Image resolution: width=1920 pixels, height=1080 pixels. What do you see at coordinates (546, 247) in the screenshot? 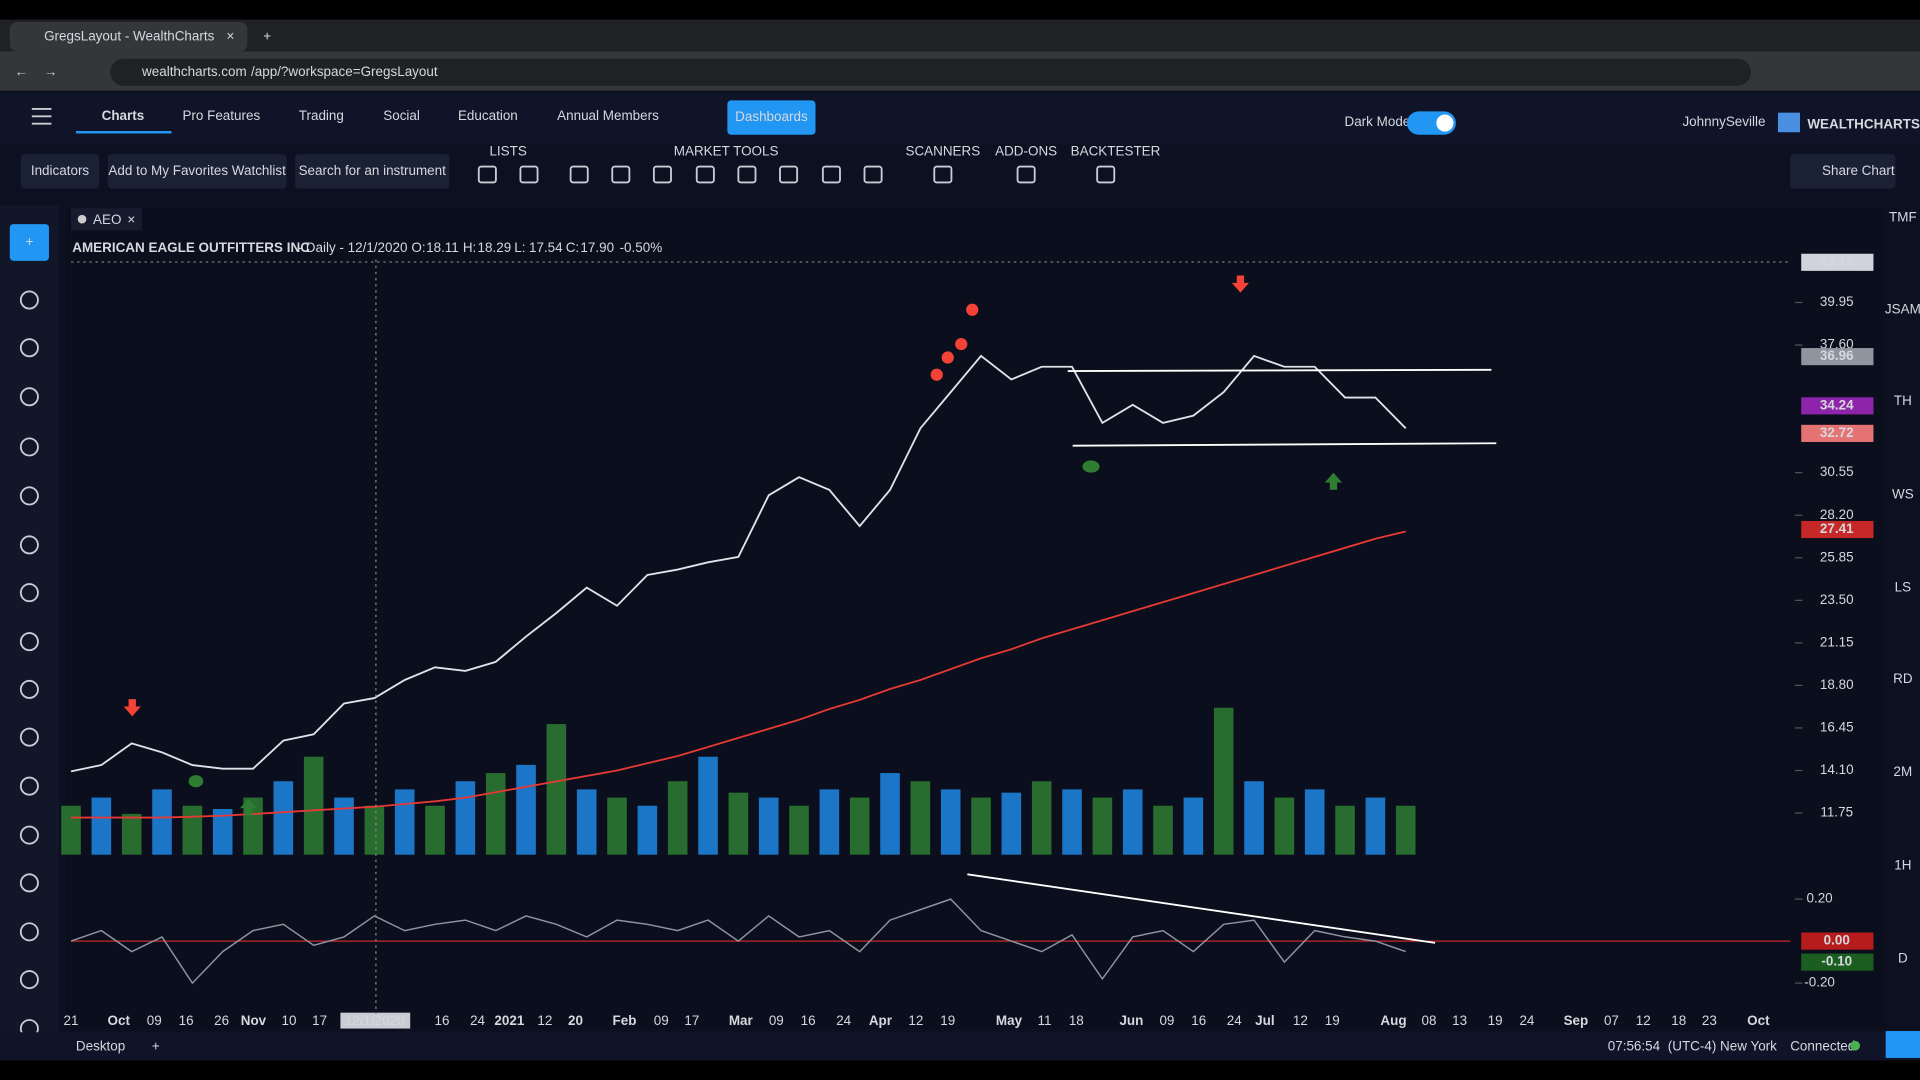
I see `ohlc-value: 17.54` at bounding box center [546, 247].